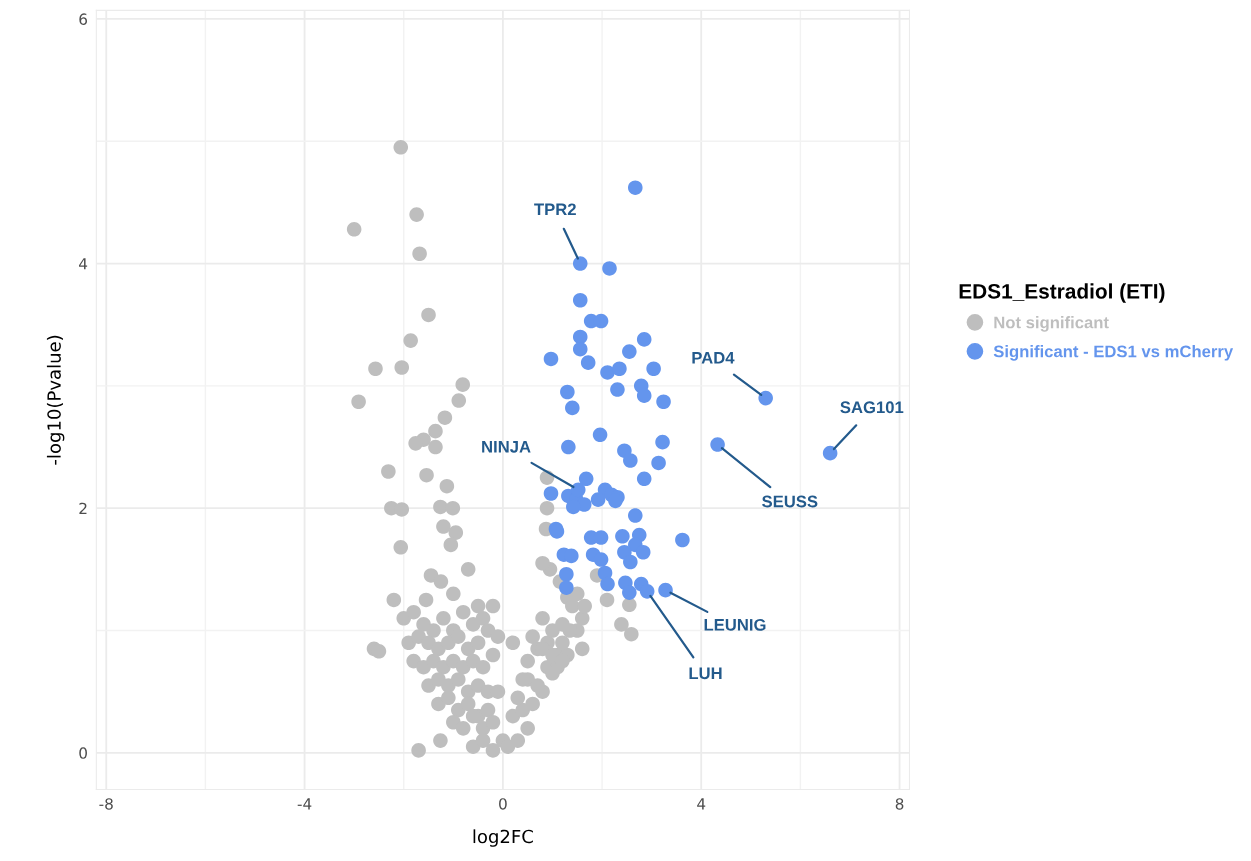 This screenshot has height=861, width=1251. What do you see at coordinates (503, 838) in the screenshot?
I see `x-axis-title: log2FC` at bounding box center [503, 838].